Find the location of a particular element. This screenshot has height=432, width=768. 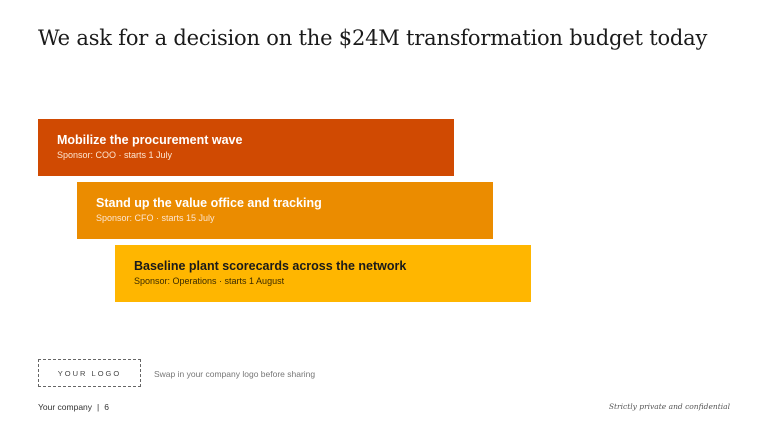

workstream-sponsor: Sponsor: CFO · starts 15 July is located at coordinates (155, 218).